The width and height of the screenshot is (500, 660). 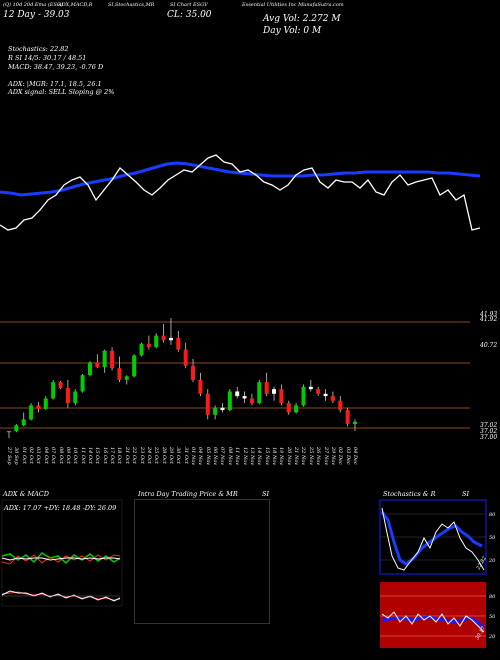 What do you see at coordinates (325, 456) in the screenshot?
I see `date-label: 27 Nov` at bounding box center [325, 456].